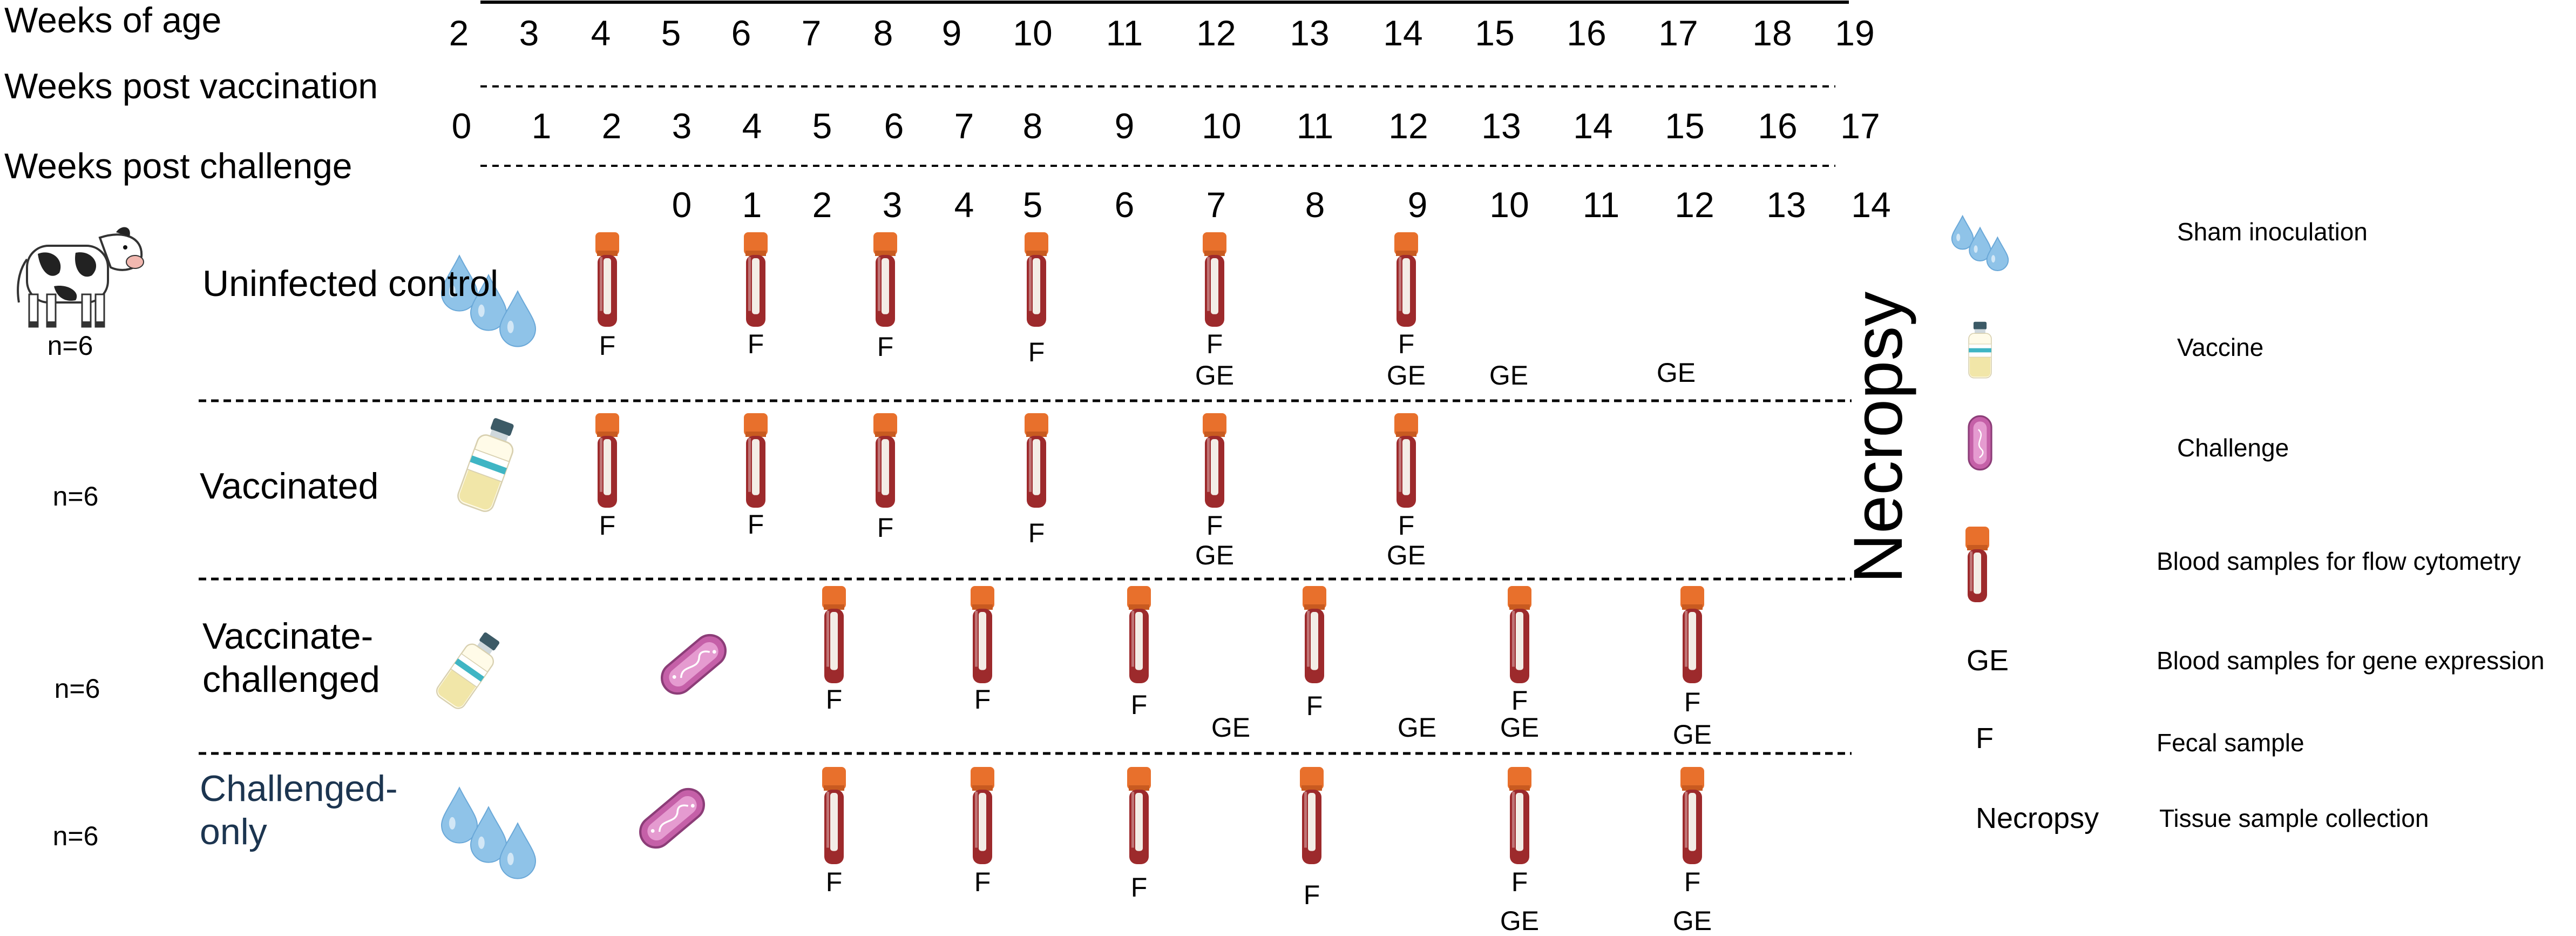  What do you see at coordinates (601, 33) in the screenshot?
I see `age-tick: 4` at bounding box center [601, 33].